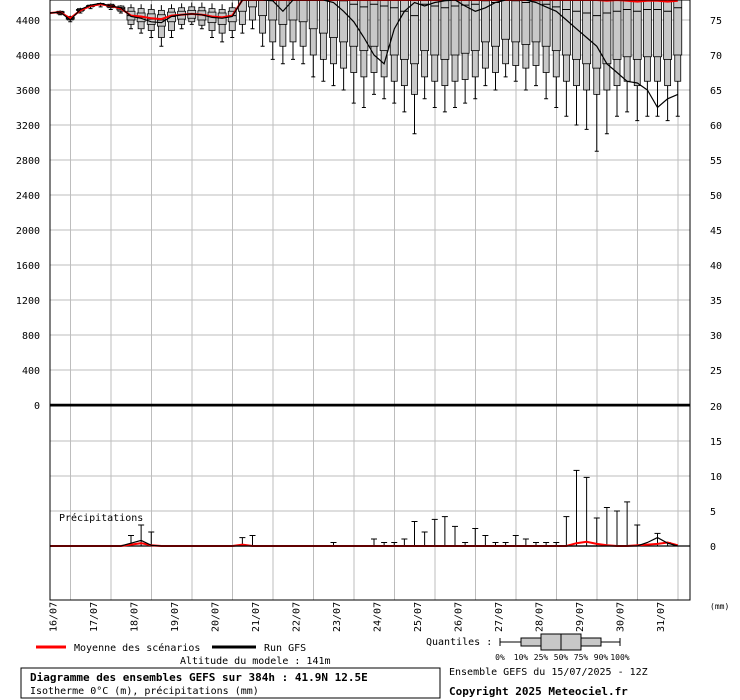 Image resolution: width=740 pixels, height=700 pixels. What do you see at coordinates (399, 507) in the screenshot?
I see `precipitation-whiskers` at bounding box center [399, 507].